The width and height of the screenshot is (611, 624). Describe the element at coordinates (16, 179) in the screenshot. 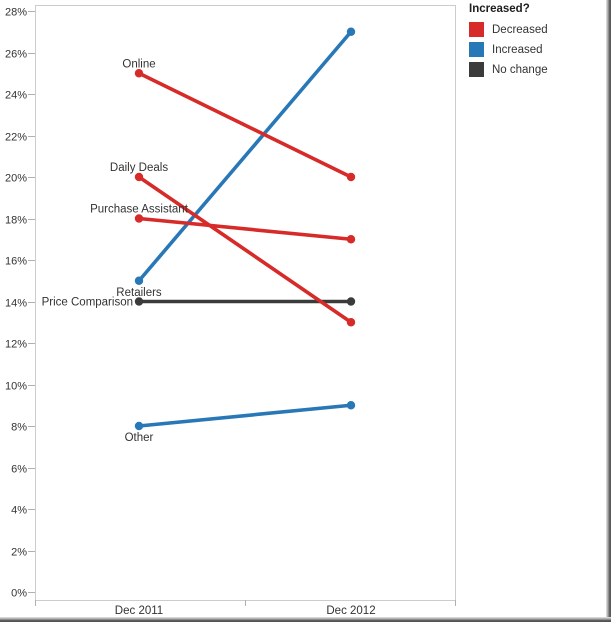

I see `y-axis-tick-label: 20%` at that location.